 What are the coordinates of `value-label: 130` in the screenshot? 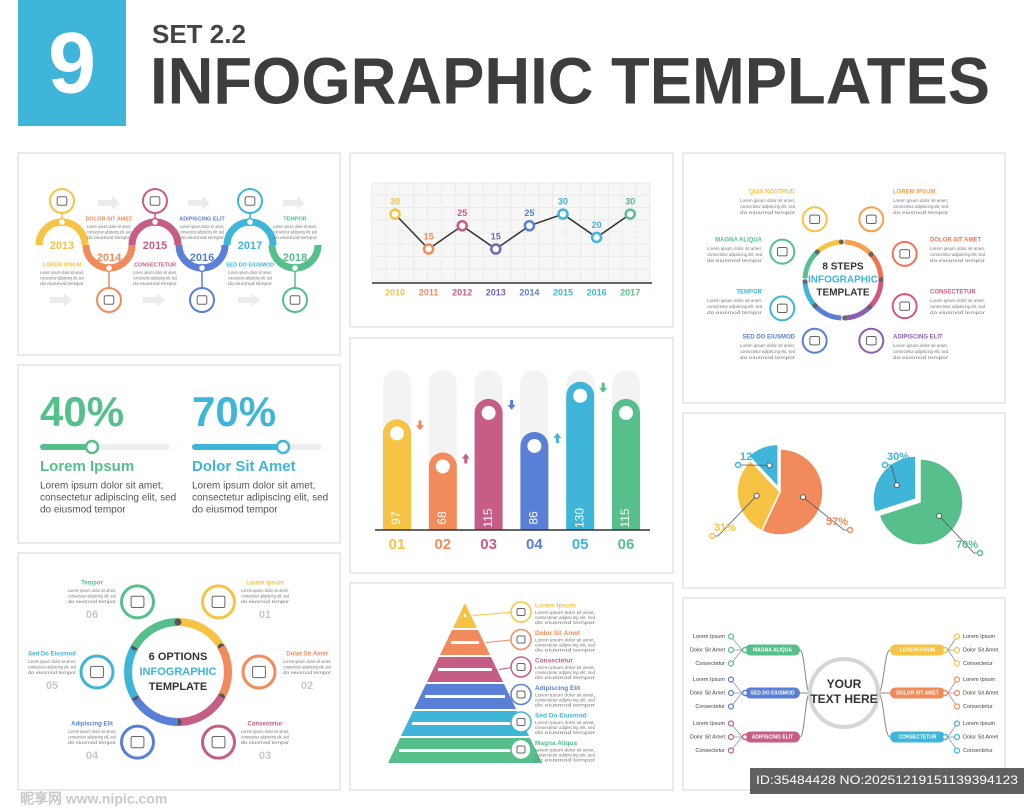 It's located at (579, 518).